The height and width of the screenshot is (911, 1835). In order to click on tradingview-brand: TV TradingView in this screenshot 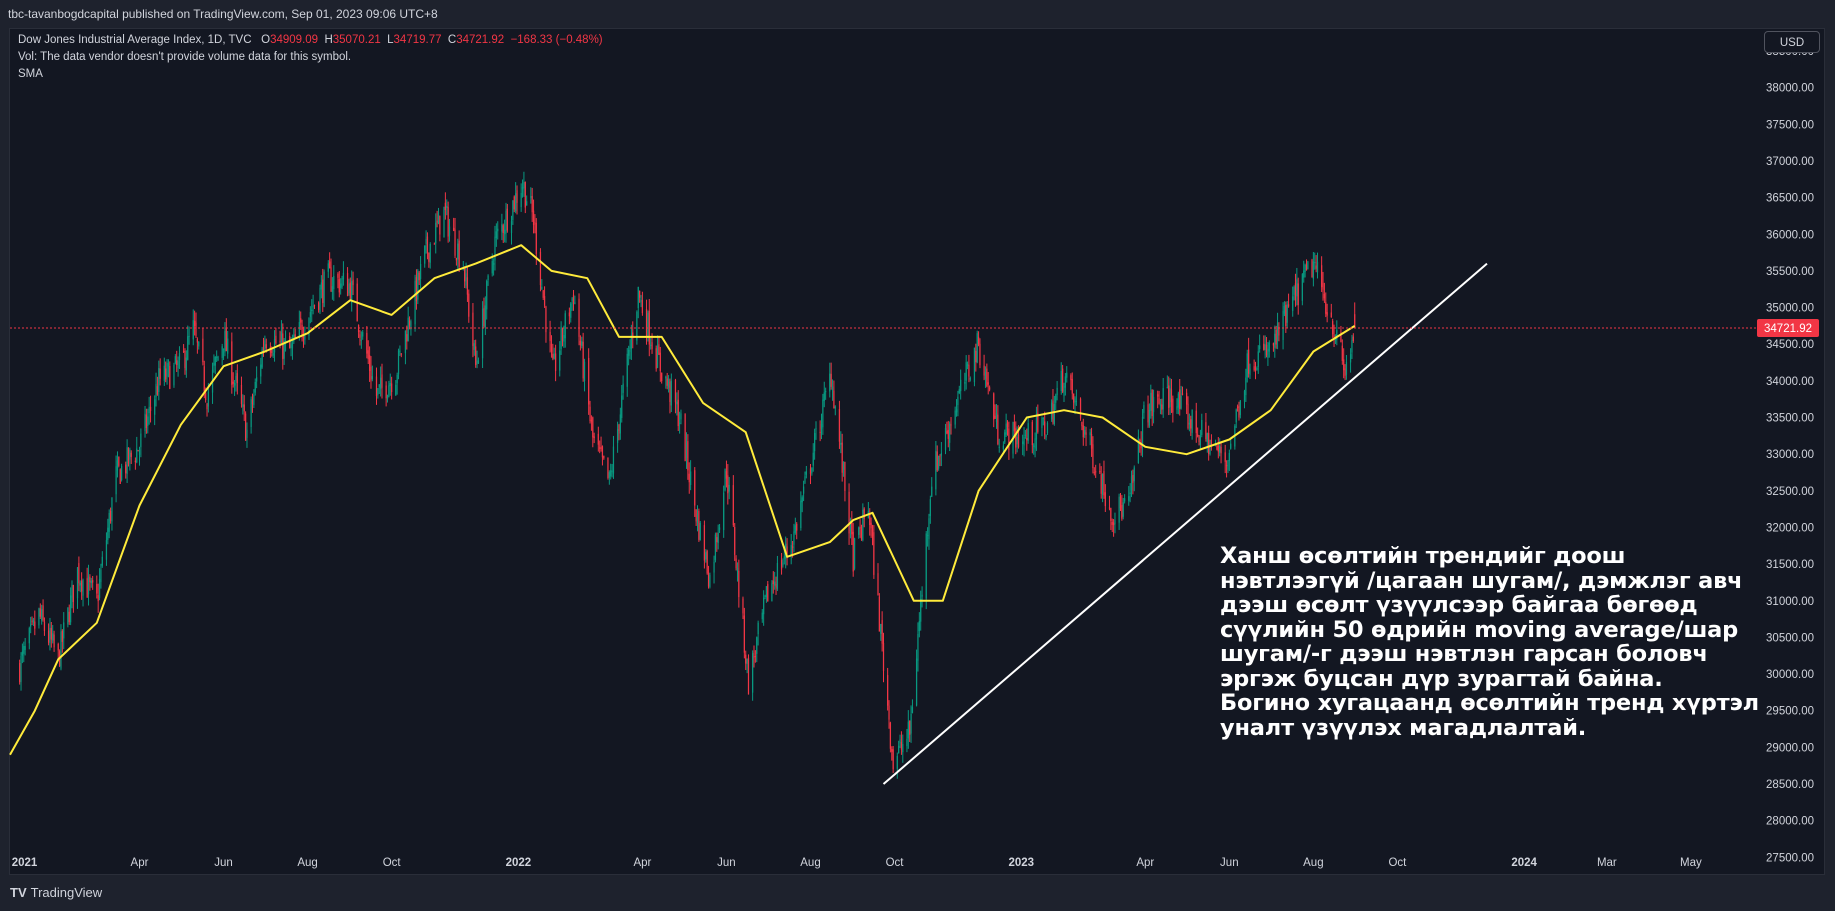, I will do `click(56, 892)`.